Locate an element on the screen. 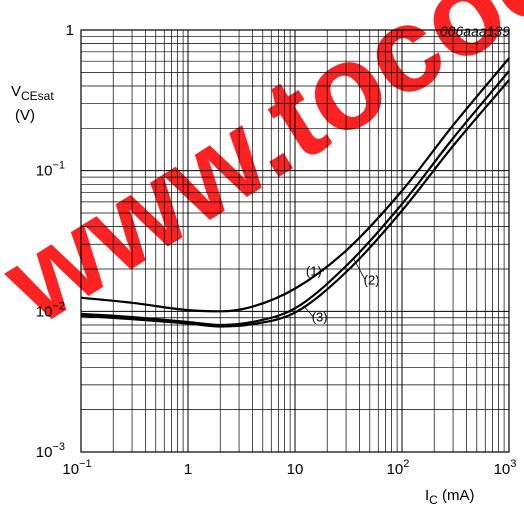 This screenshot has width=524, height=505. y-axis-unit: (V) is located at coordinates (25, 115).